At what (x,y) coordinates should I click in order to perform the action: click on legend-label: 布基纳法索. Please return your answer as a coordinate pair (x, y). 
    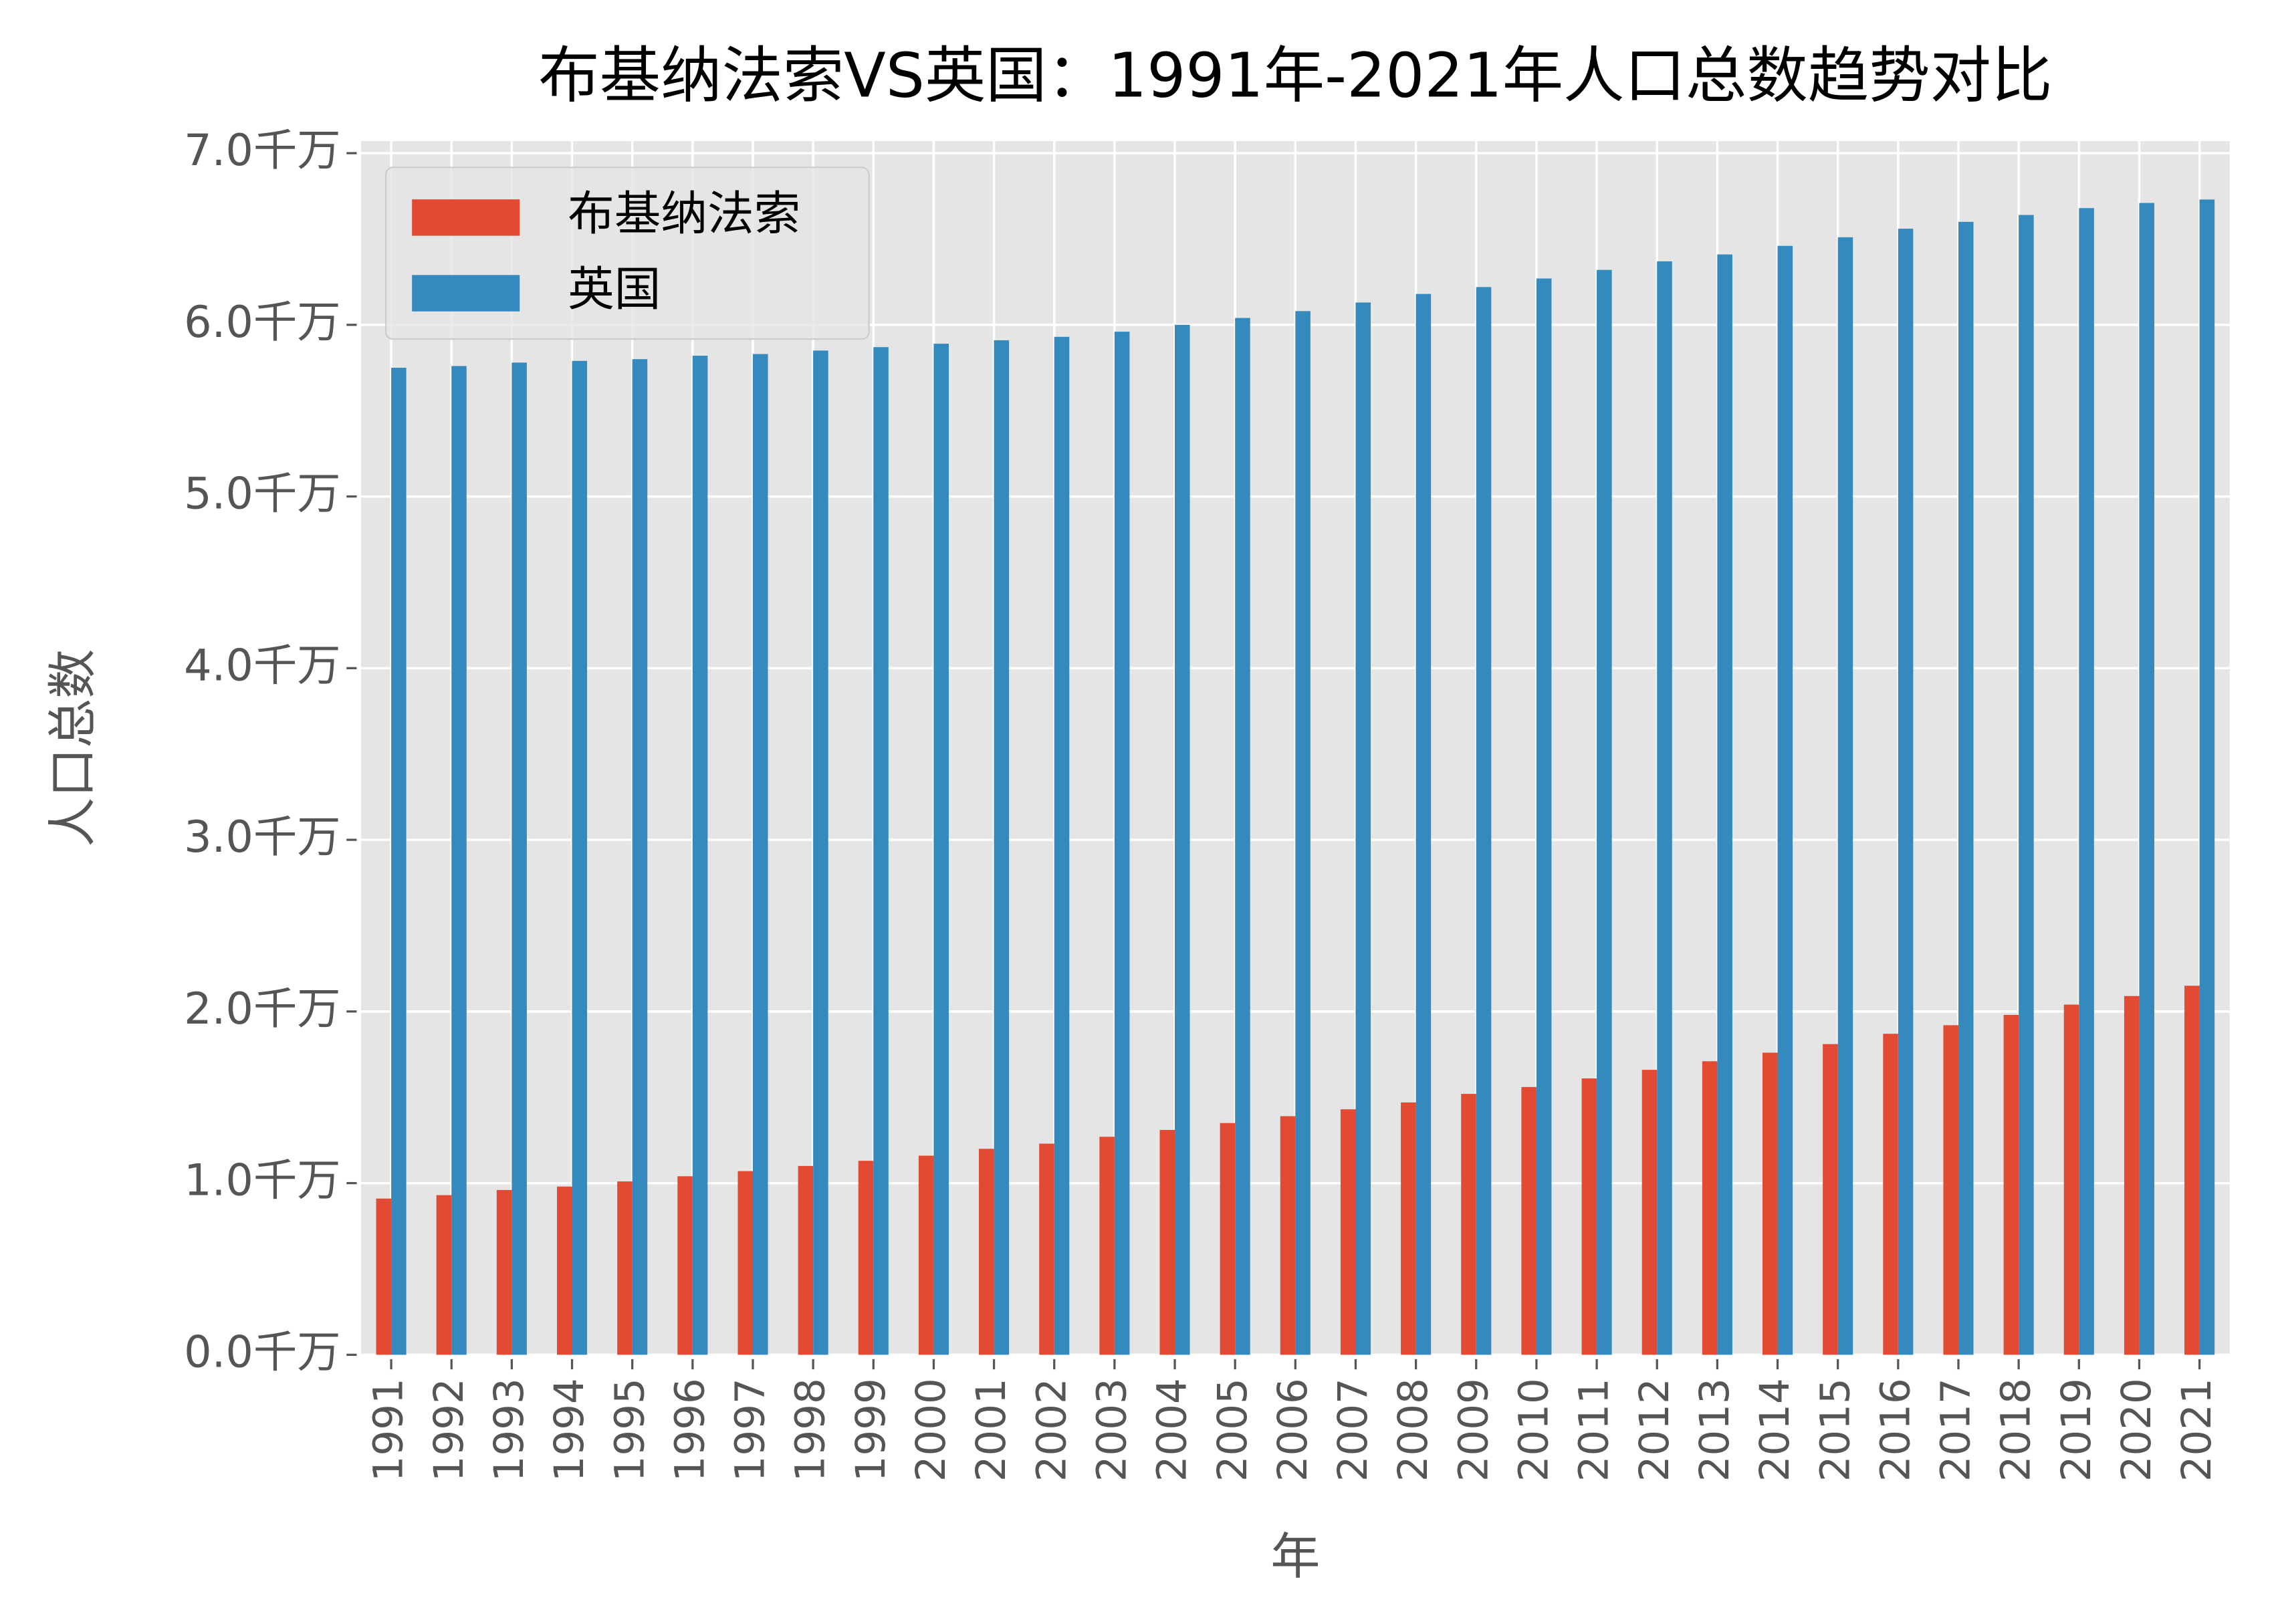
    Looking at the image, I should click on (684, 214).